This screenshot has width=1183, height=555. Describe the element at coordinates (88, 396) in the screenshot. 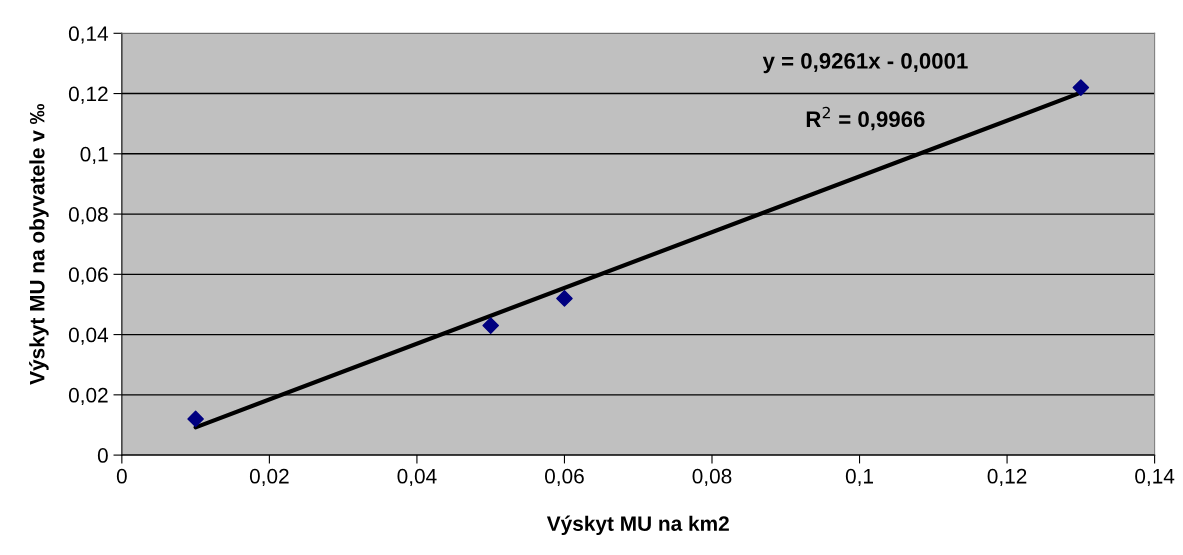

I see `y-tick-label: 0,02` at that location.